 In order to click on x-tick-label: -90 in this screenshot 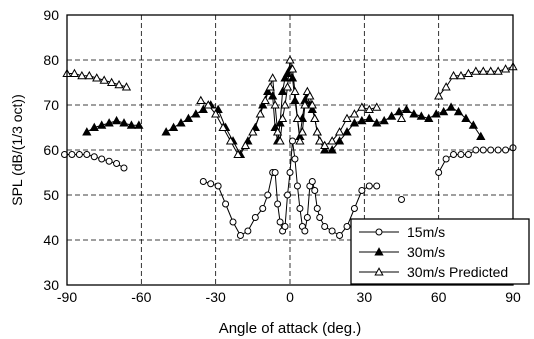, I will do `click(67, 297)`.